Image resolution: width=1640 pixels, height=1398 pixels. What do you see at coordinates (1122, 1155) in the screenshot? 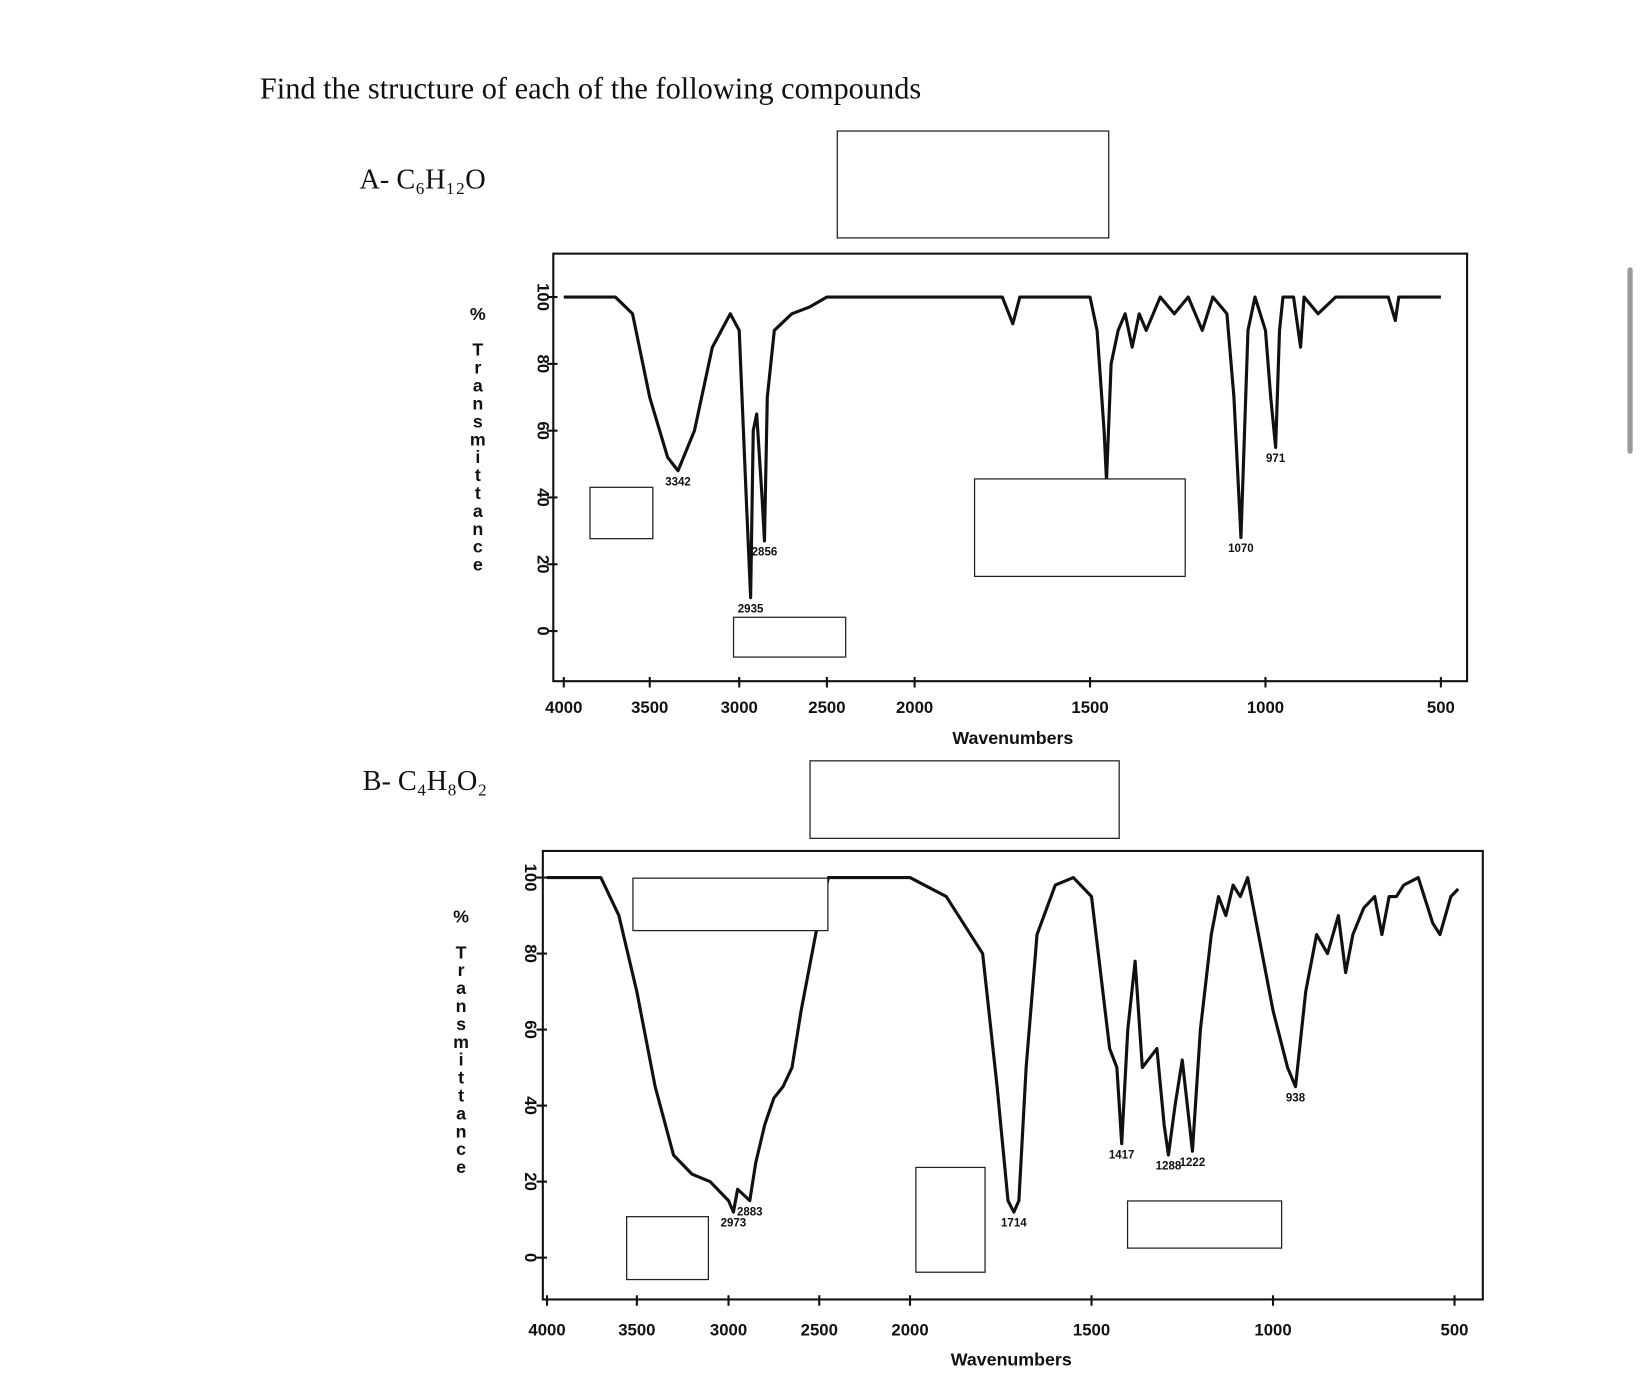
I see `peak-label: 1417` at bounding box center [1122, 1155].